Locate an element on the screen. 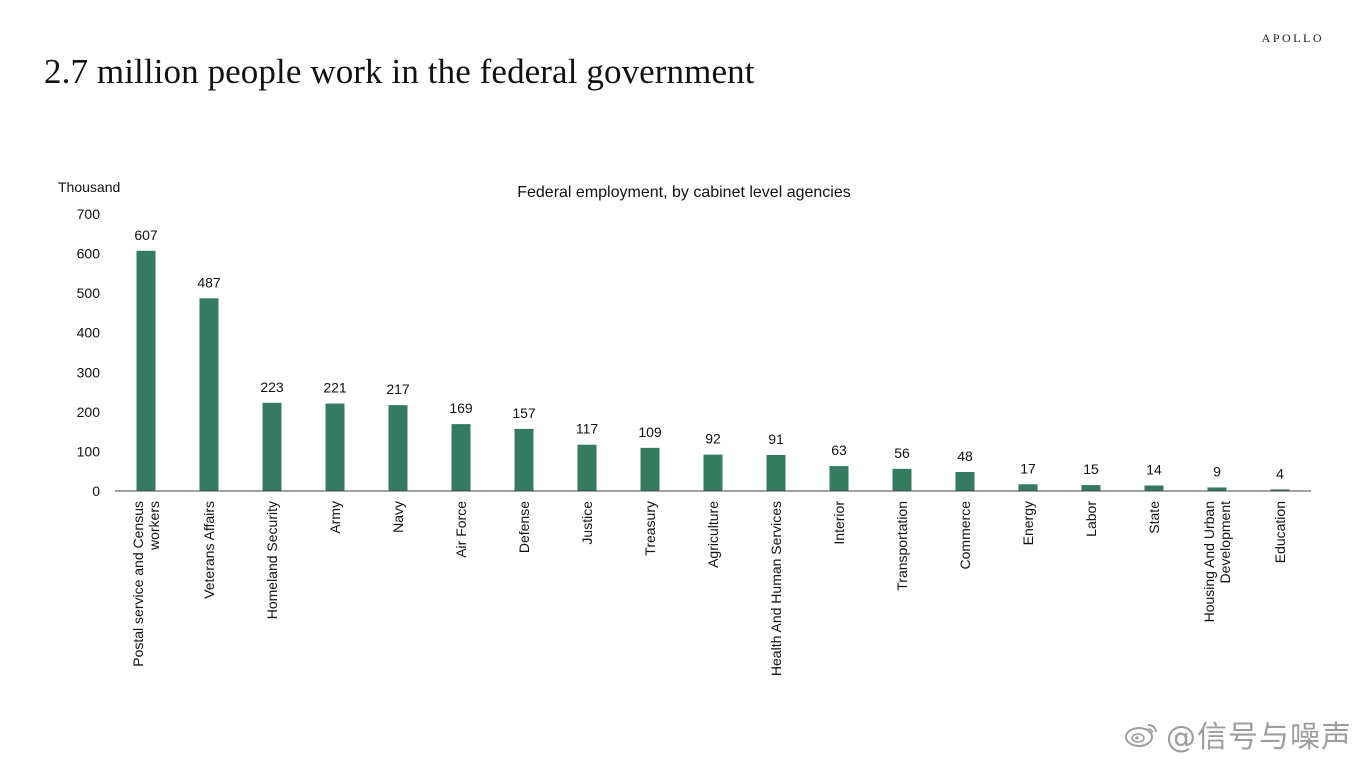  x-tick-label-line: Treasury is located at coordinates (650, 528).